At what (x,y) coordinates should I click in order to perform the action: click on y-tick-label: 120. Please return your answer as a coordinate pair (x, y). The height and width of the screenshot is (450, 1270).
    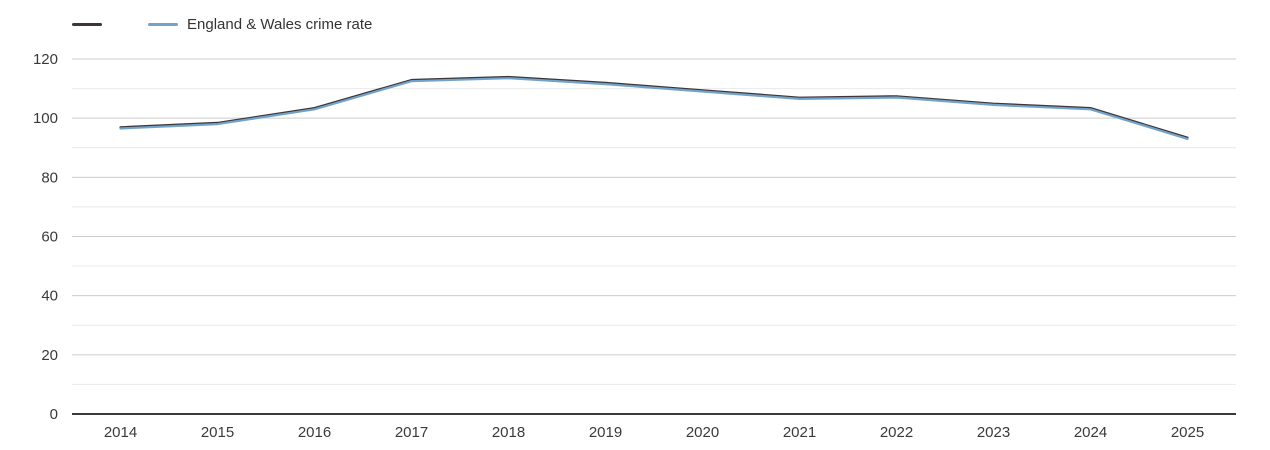
    Looking at the image, I should click on (45, 59).